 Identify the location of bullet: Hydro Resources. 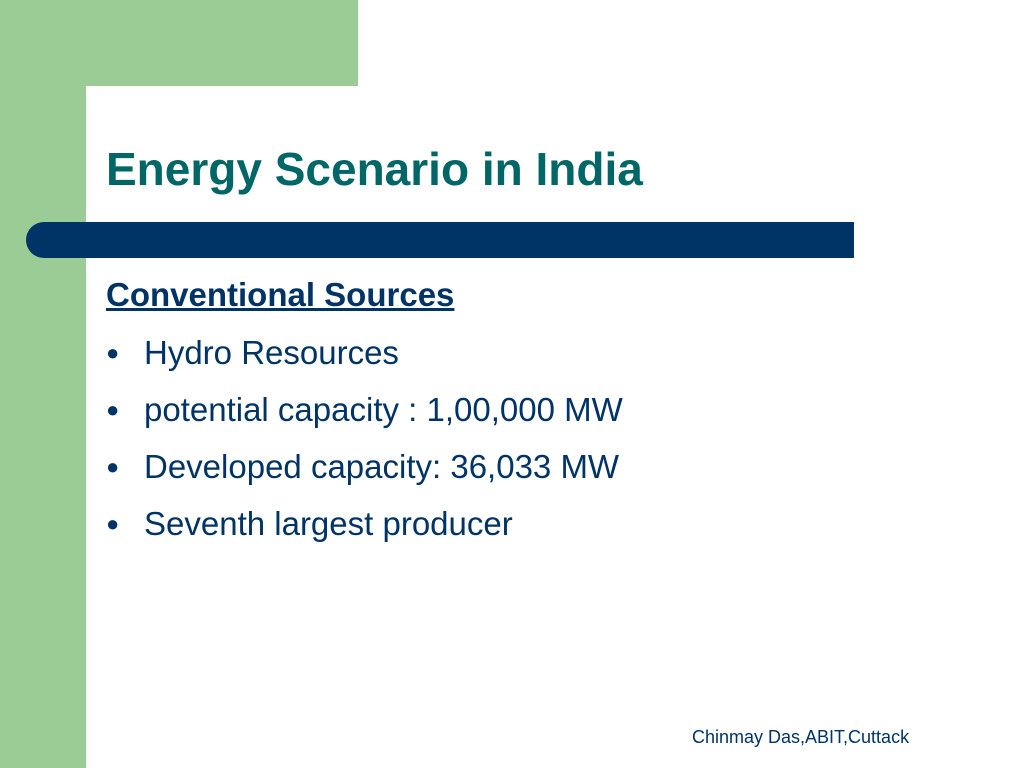
(364, 360).